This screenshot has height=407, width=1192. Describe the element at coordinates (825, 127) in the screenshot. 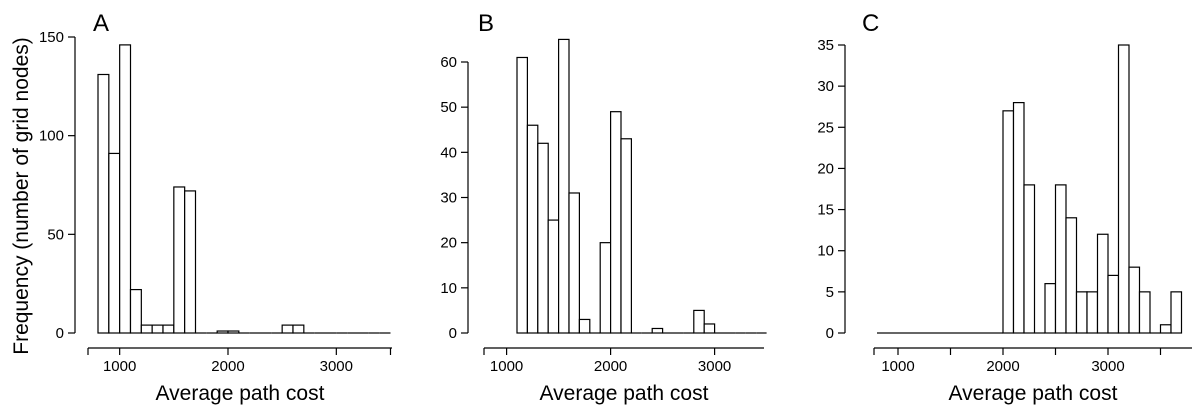

I see `y-tick-label: 25` at that location.